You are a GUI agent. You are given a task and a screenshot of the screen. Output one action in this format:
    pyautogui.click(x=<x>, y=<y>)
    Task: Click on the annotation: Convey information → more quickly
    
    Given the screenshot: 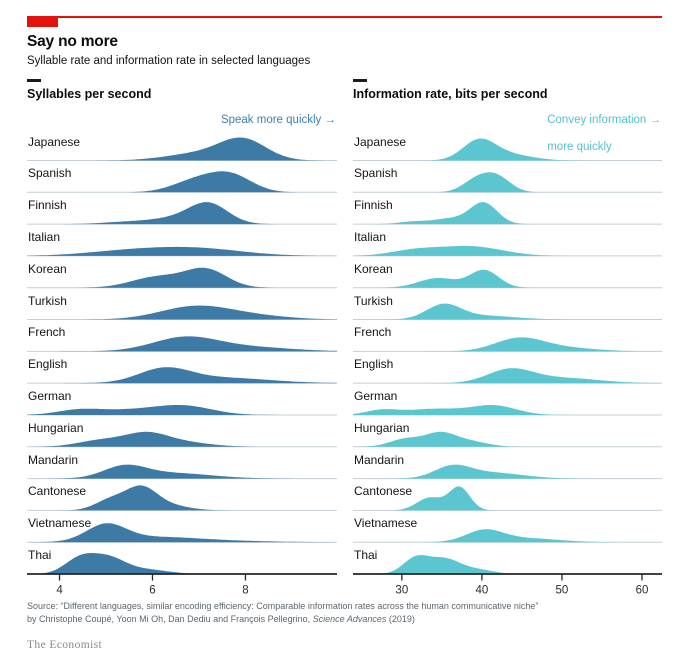 What is the action you would take?
    pyautogui.click(x=604, y=134)
    